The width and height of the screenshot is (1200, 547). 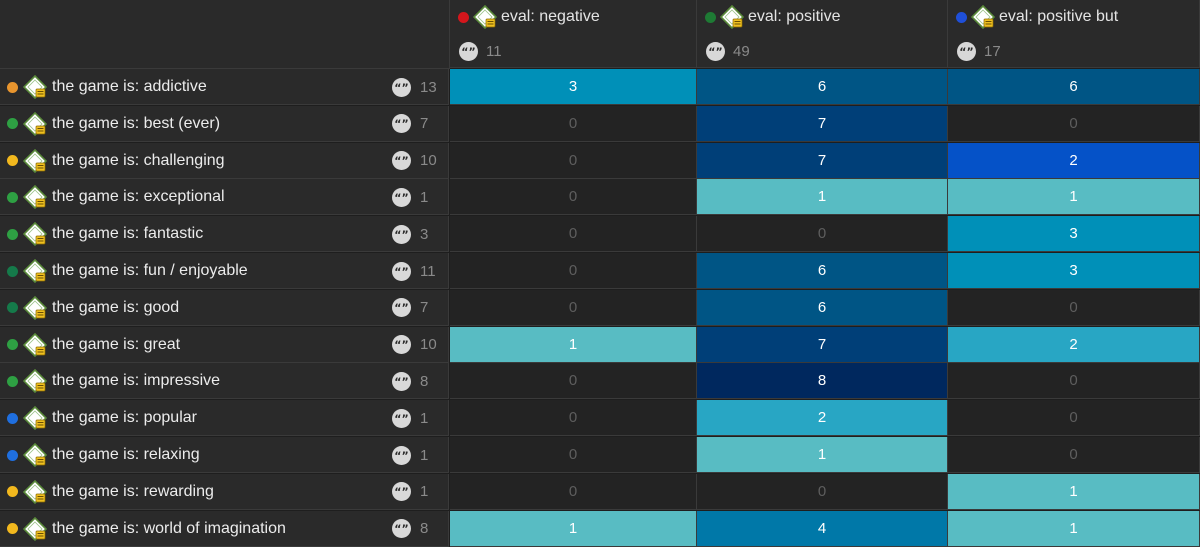 What do you see at coordinates (224, 381) in the screenshot?
I see `row-header: the game is: impressive “” 8` at bounding box center [224, 381].